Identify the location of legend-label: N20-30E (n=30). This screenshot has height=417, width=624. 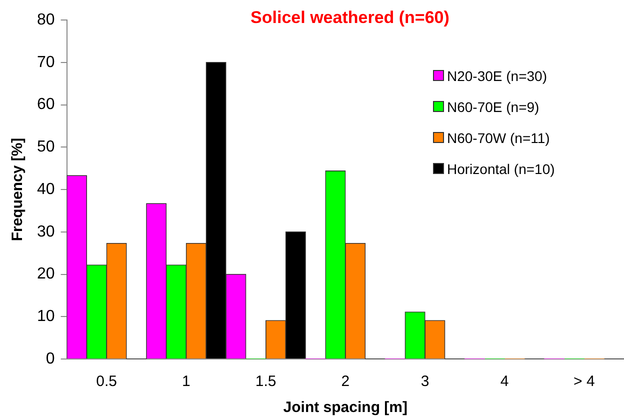
(497, 76).